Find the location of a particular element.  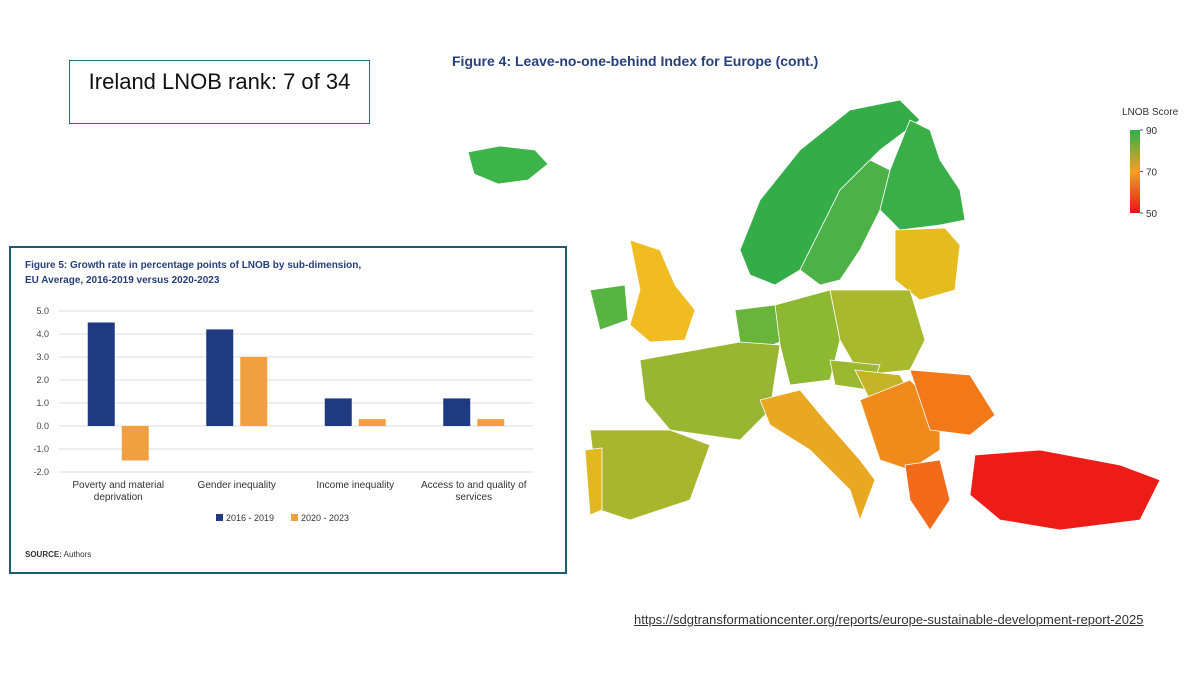

balkans is located at coordinates (900, 425).